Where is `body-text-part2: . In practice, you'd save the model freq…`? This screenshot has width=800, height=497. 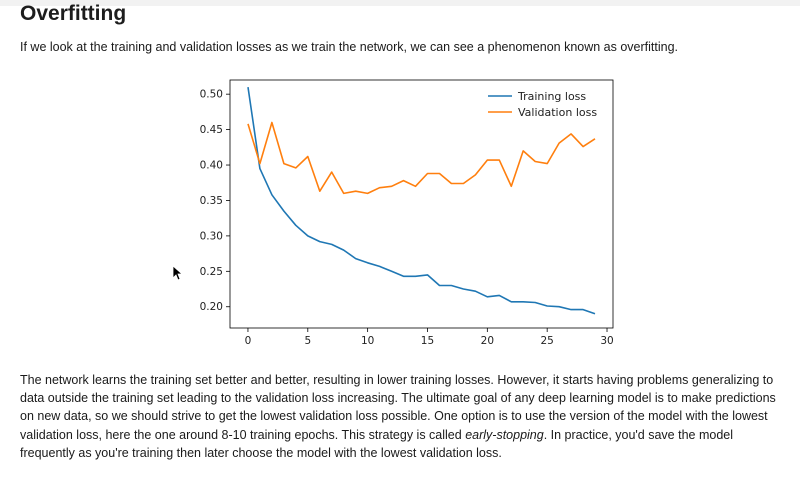 body-text-part2: . In practice, you'd save the model freq… is located at coordinates (376, 443).